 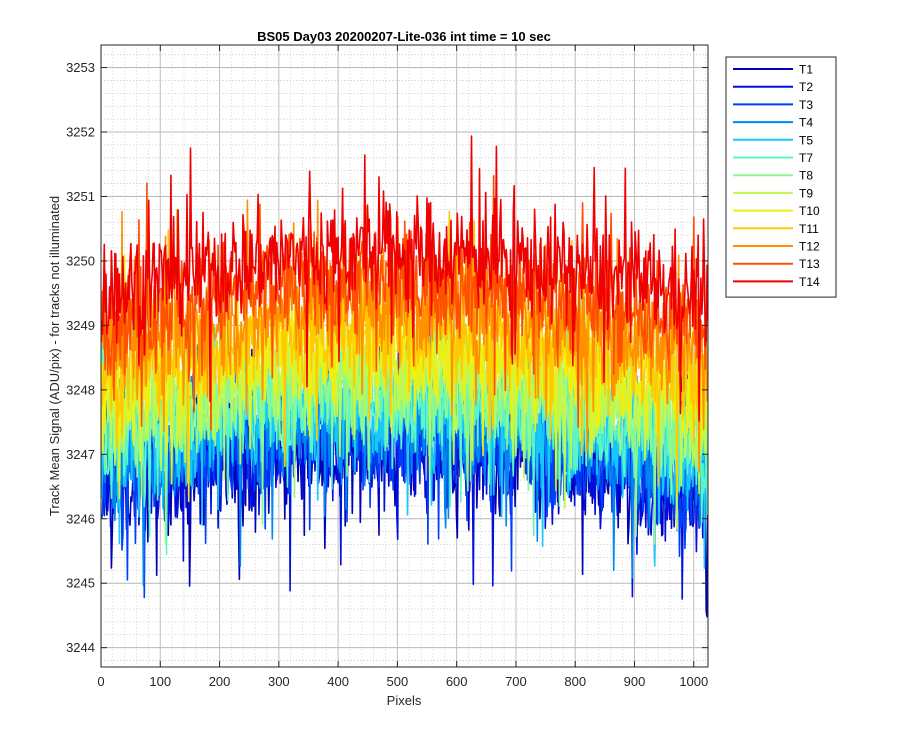 What do you see at coordinates (80, 357) in the screenshot?
I see `y-tick-labels: 3244 3245 3246 3247 3248 3249 3250 3251 3252 3253` at bounding box center [80, 357].